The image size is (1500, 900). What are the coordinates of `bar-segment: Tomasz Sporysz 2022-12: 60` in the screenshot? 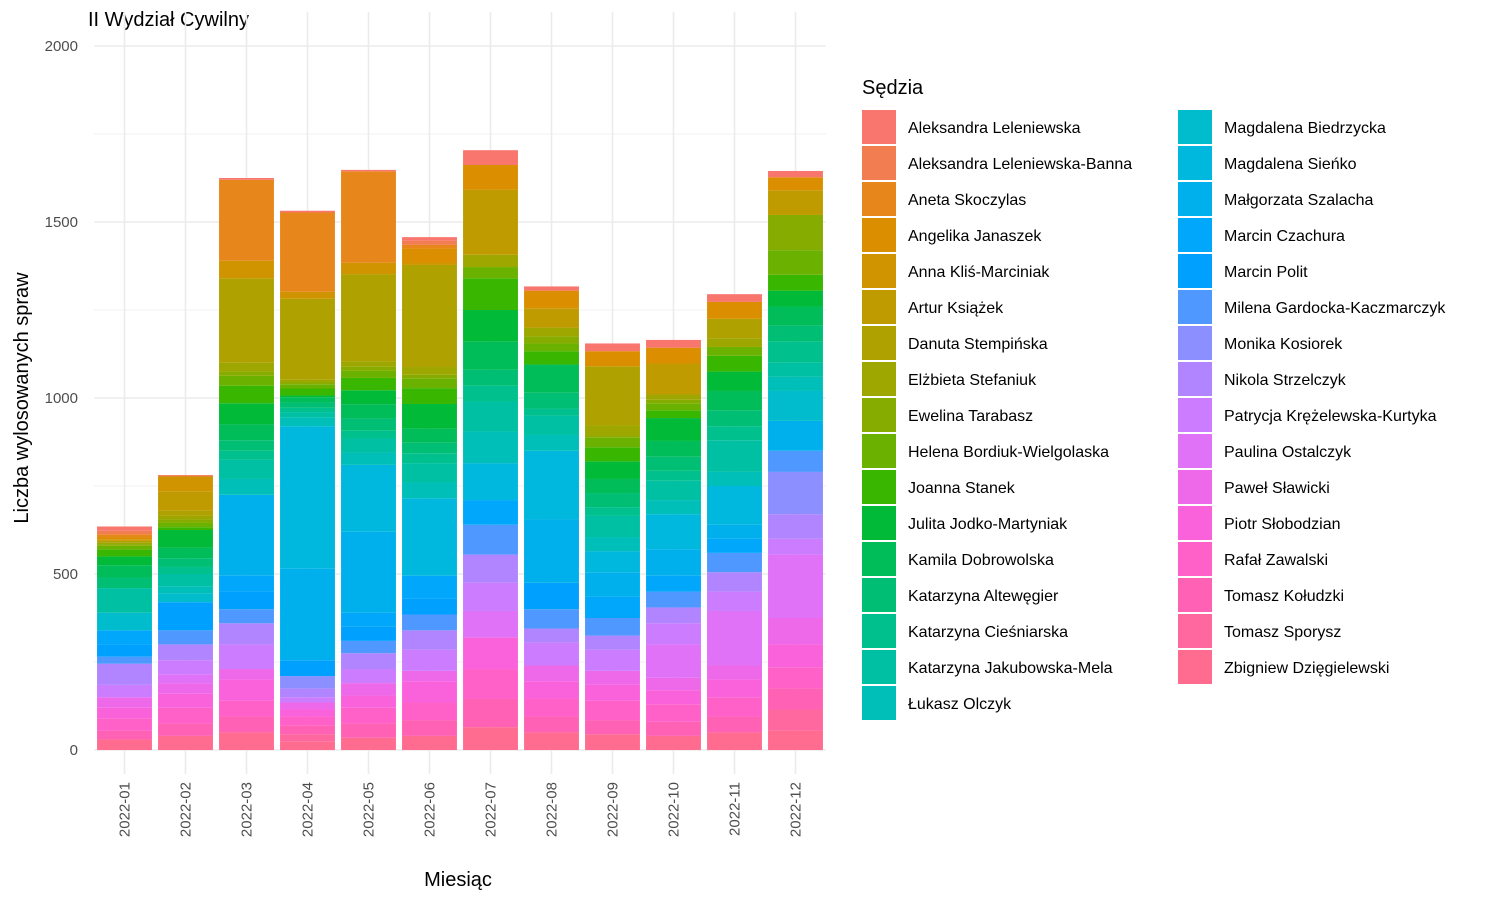 It's located at (795, 720).